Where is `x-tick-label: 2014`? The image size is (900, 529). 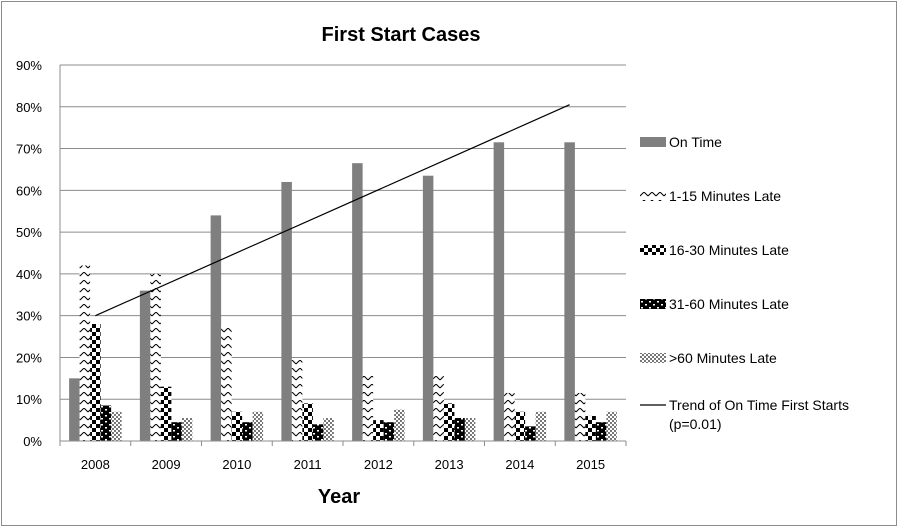
x-tick-label: 2014 is located at coordinates (519, 464).